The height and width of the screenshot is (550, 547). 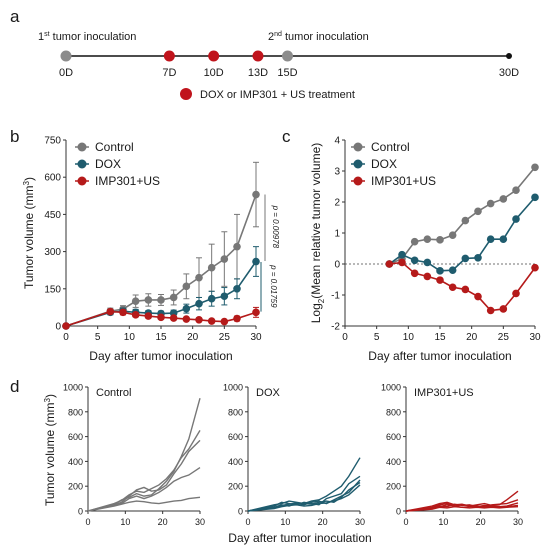 I want to click on d2-y-tick-label: 800, so click(x=393, y=412).